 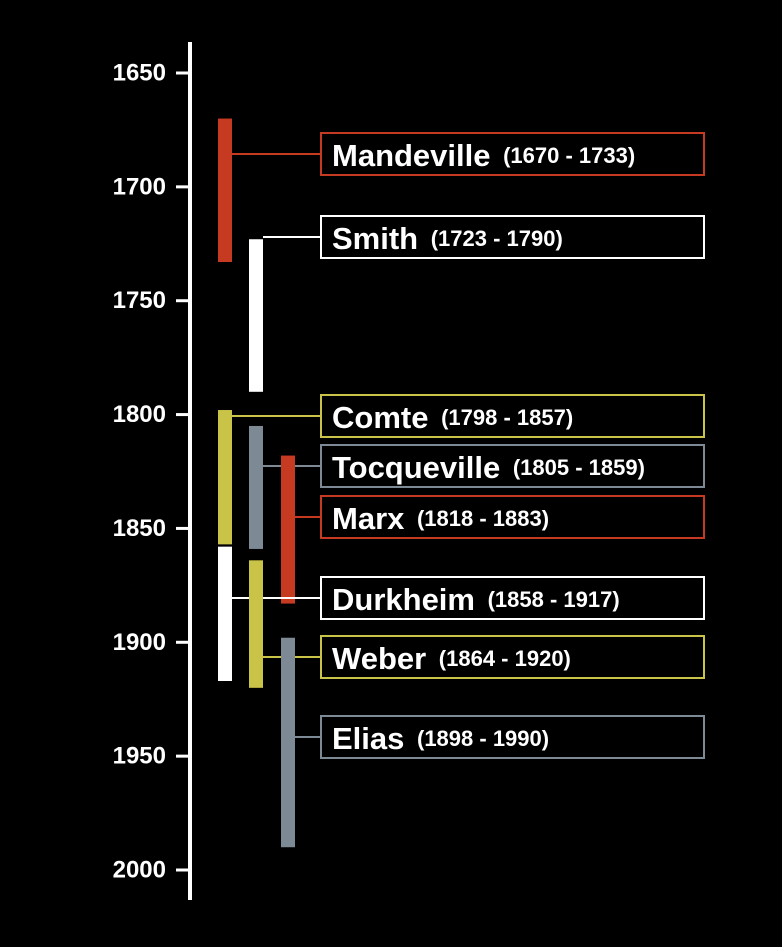 I want to click on label-text-marx: Marx (1818 - 1883), so click(x=440, y=518).